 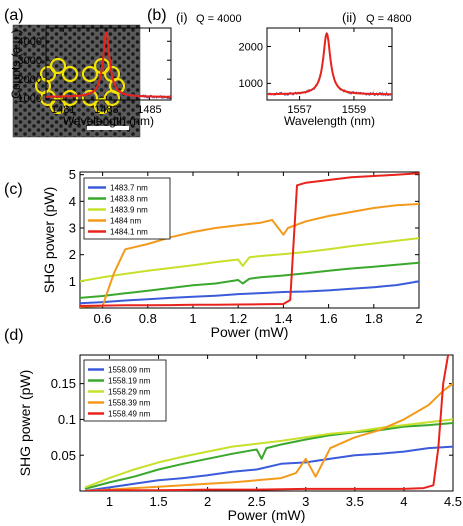 What do you see at coordinates (157, 15) in the screenshot?
I see `panel-label-b: (b)` at bounding box center [157, 15].